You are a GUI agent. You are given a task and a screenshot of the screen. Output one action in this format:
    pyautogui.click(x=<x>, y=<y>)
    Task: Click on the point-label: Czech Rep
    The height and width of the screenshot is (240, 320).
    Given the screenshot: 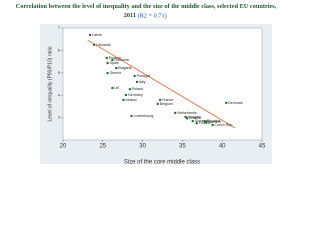 What is the action you would take?
    pyautogui.click(x=224, y=125)
    